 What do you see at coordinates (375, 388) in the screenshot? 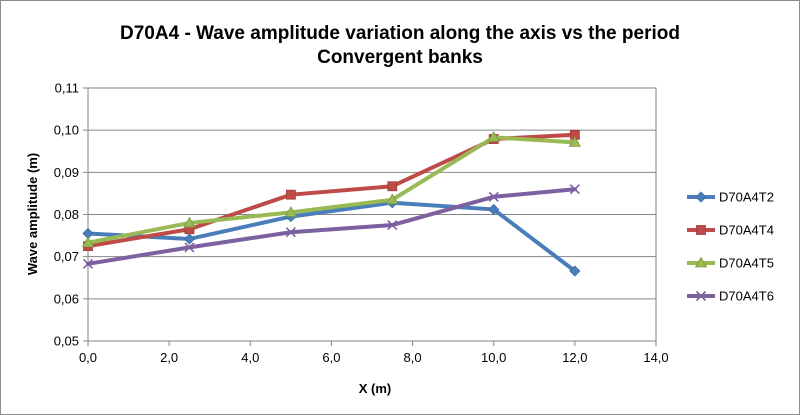
I see `x-axis-title: X (m)` at bounding box center [375, 388].